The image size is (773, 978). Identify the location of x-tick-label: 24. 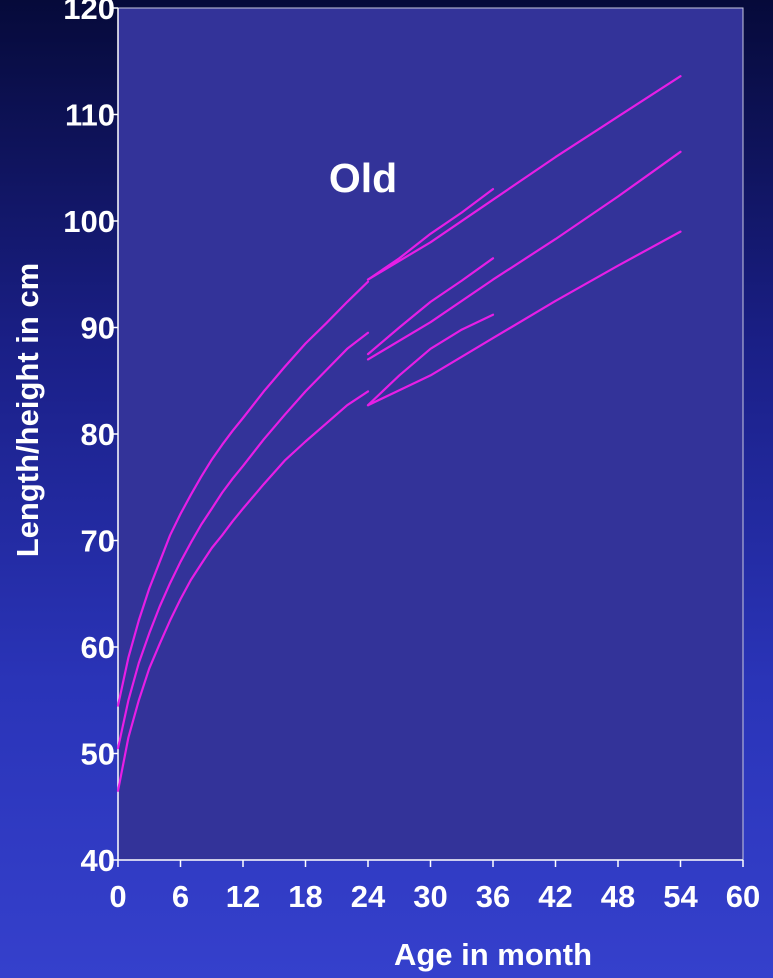
(368, 896).